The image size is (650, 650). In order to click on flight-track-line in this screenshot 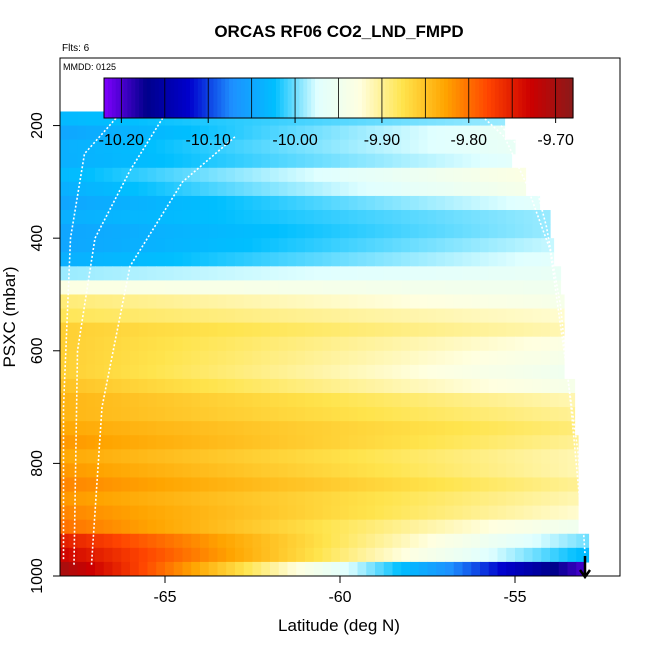, I will do `click(163, 350)`.